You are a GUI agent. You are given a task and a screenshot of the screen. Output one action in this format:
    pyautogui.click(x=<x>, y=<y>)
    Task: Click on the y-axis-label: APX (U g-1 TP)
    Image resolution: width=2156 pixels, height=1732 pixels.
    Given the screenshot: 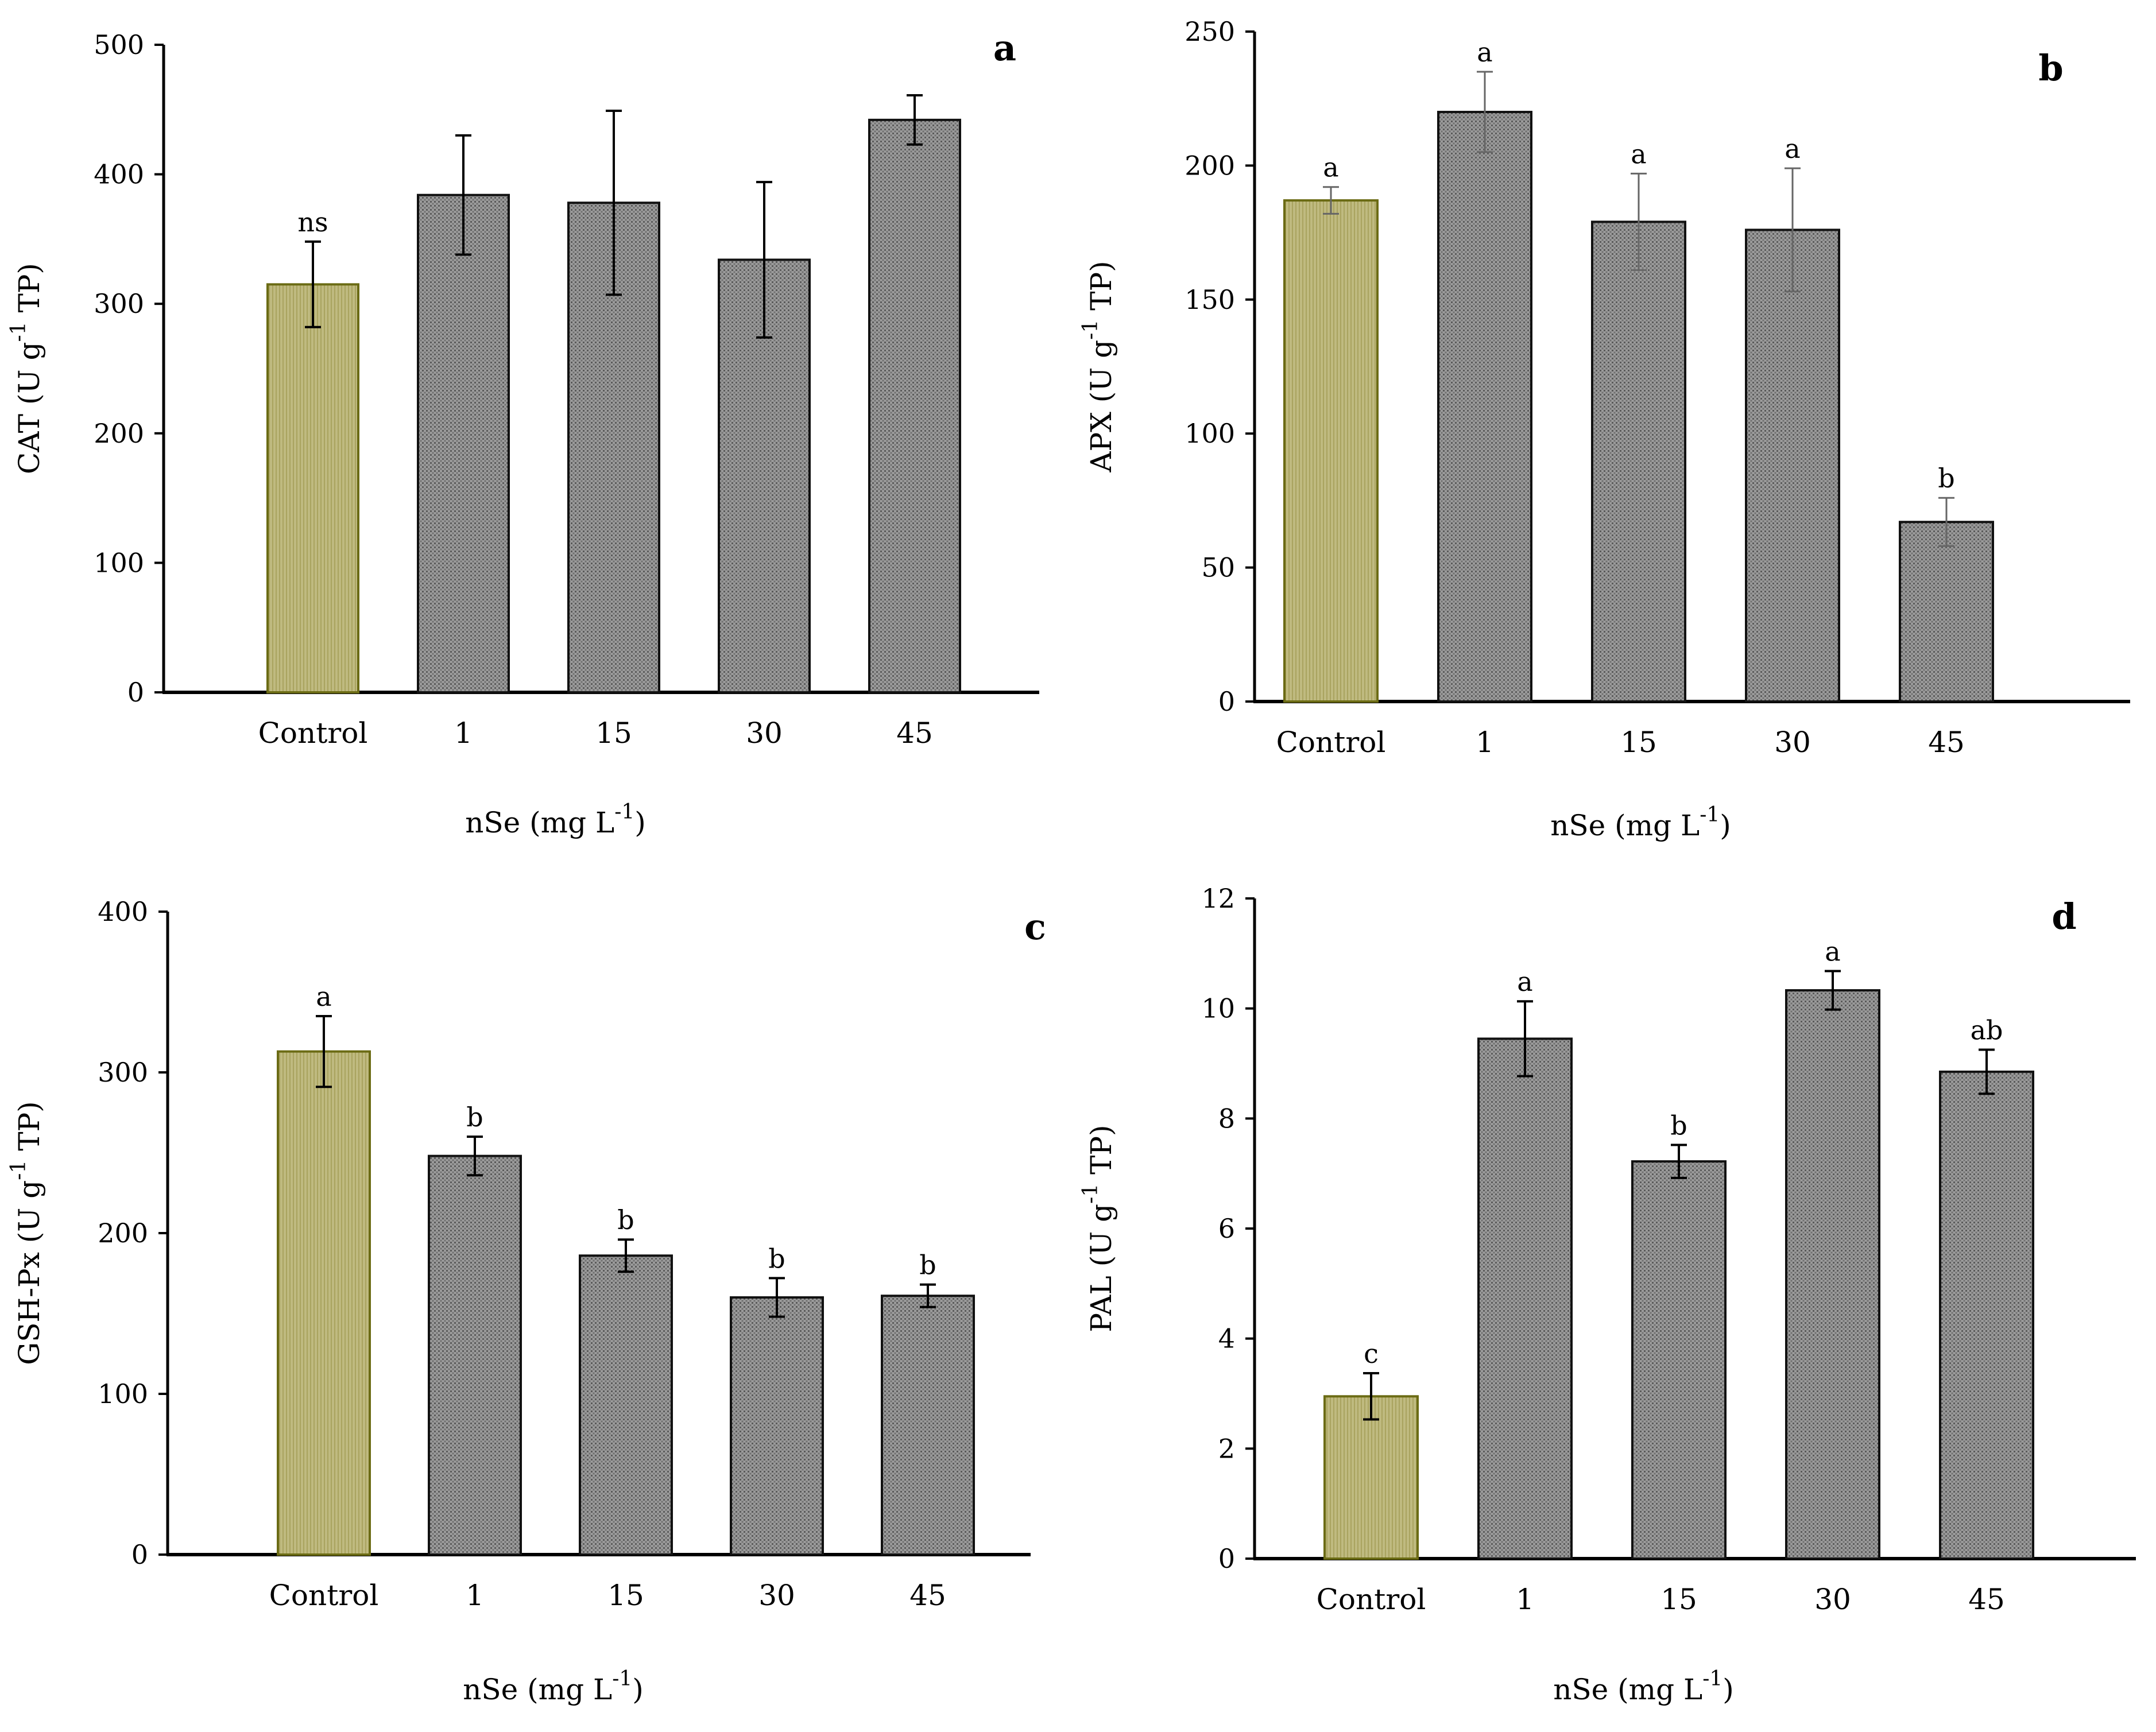 What is the action you would take?
    pyautogui.click(x=1098, y=366)
    